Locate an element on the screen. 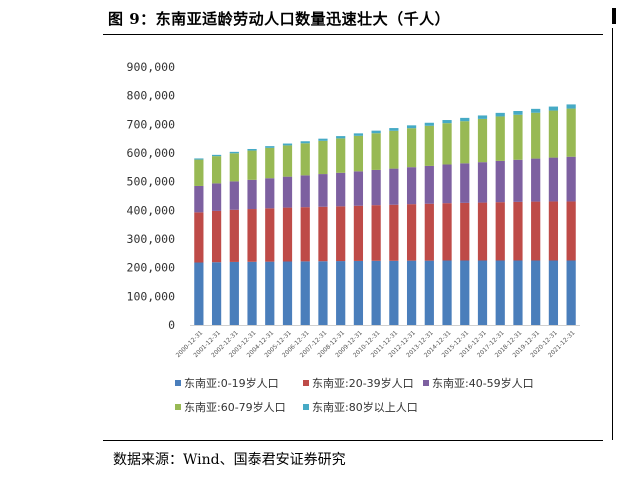  figure-title: 图 9：东南亚适龄劳动人口数量迅速壮大（千人） is located at coordinates (279, 19).